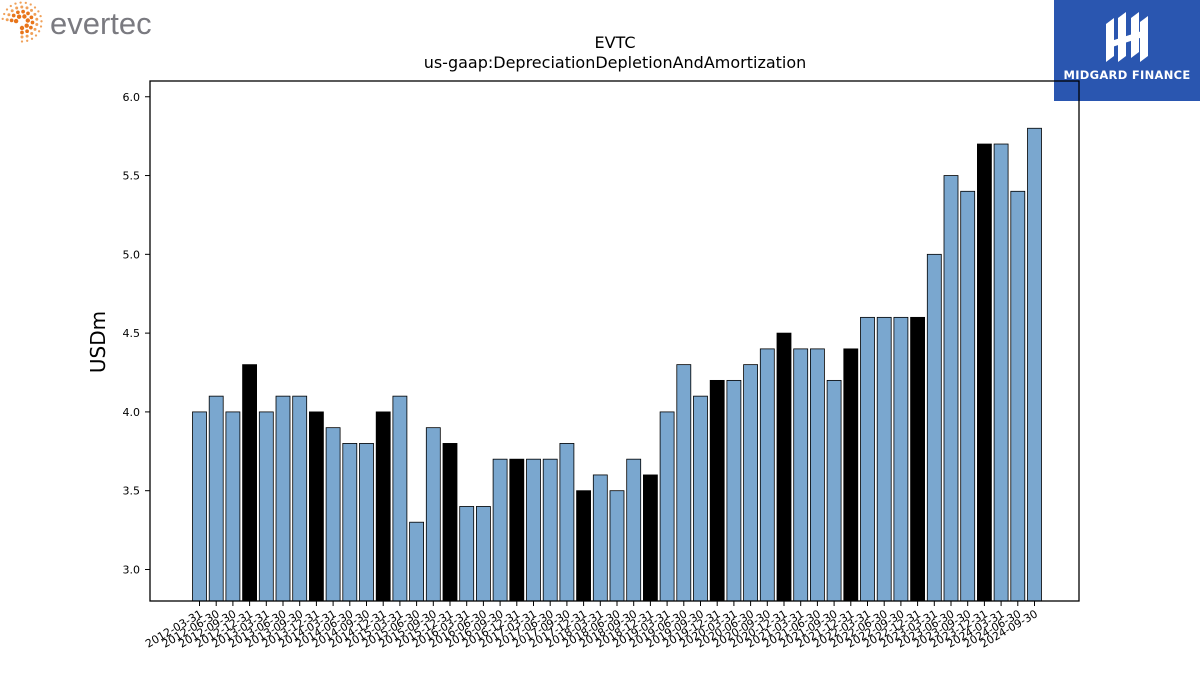  What do you see at coordinates (132, 97) in the screenshot?
I see `y-tick-label: 6.0` at bounding box center [132, 97].